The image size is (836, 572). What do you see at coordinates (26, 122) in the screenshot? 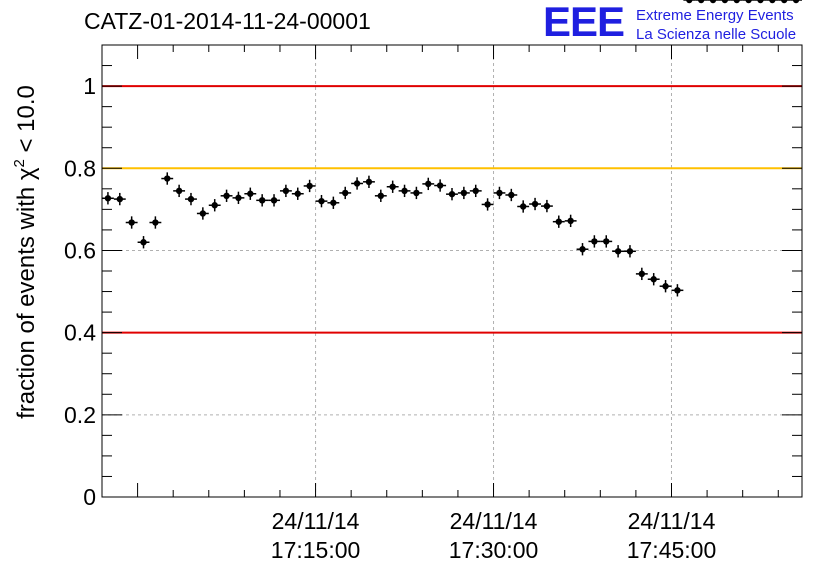
I see `y-axis-label-suffix: < 10.0` at bounding box center [26, 122].